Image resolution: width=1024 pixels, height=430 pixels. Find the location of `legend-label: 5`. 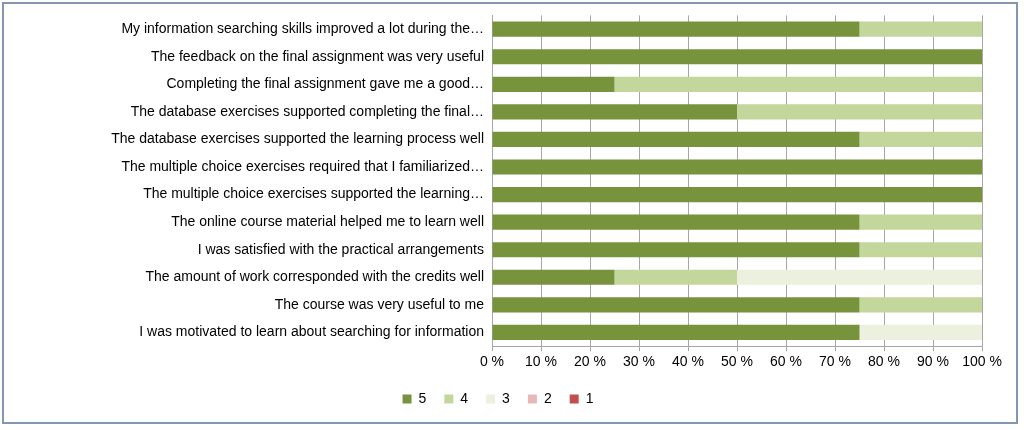

legend-label: 5 is located at coordinates (422, 397).